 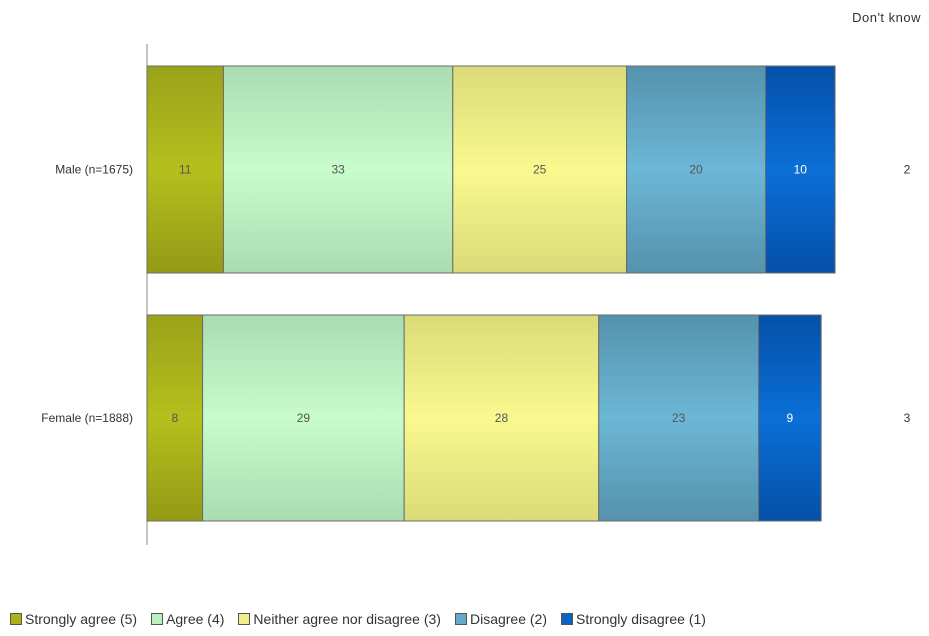 I want to click on data-label: 25, so click(x=540, y=170).